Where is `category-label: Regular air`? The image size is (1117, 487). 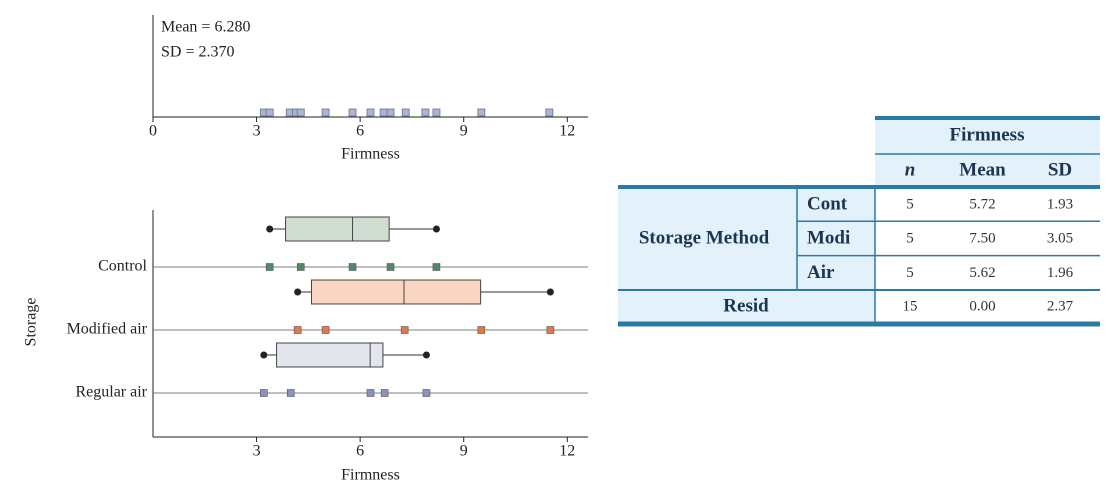 category-label: Regular air is located at coordinates (111, 392).